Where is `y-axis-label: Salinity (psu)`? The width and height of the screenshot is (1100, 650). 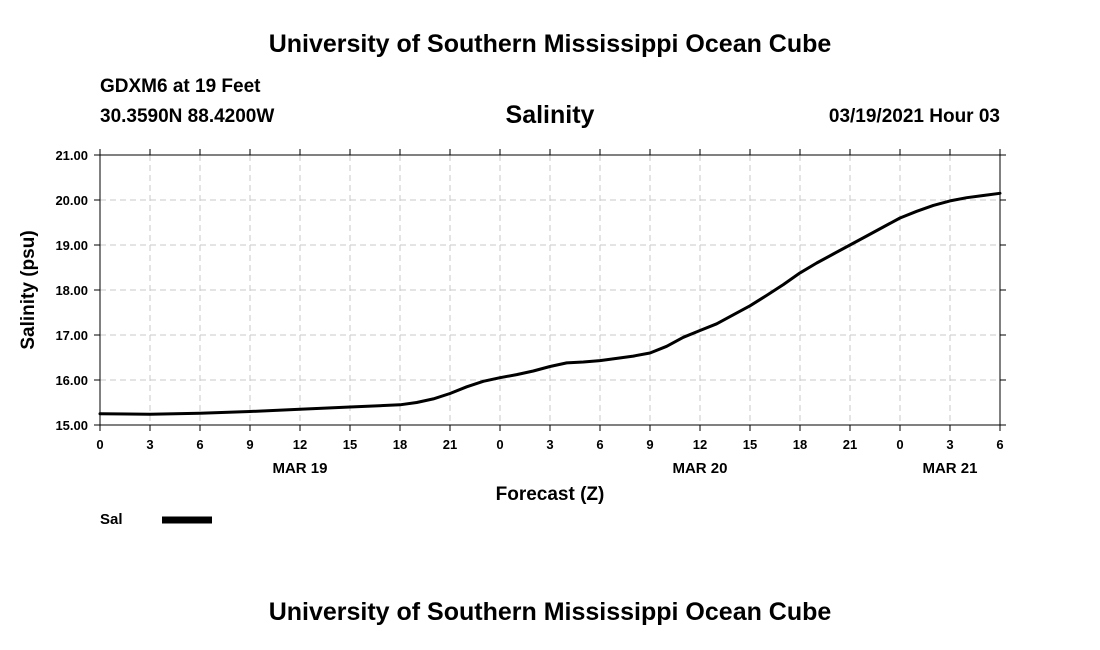 y-axis-label: Salinity (psu) is located at coordinates (28, 289).